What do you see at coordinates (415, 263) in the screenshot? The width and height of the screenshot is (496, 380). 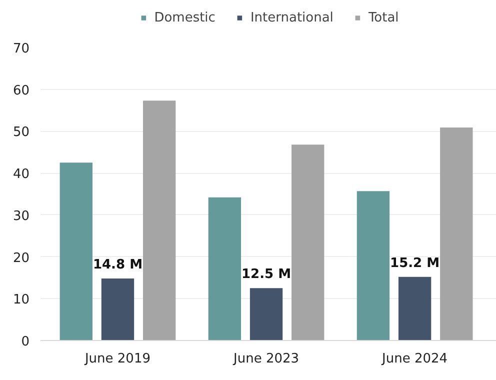 I see `data-label: 15.2 M` at bounding box center [415, 263].